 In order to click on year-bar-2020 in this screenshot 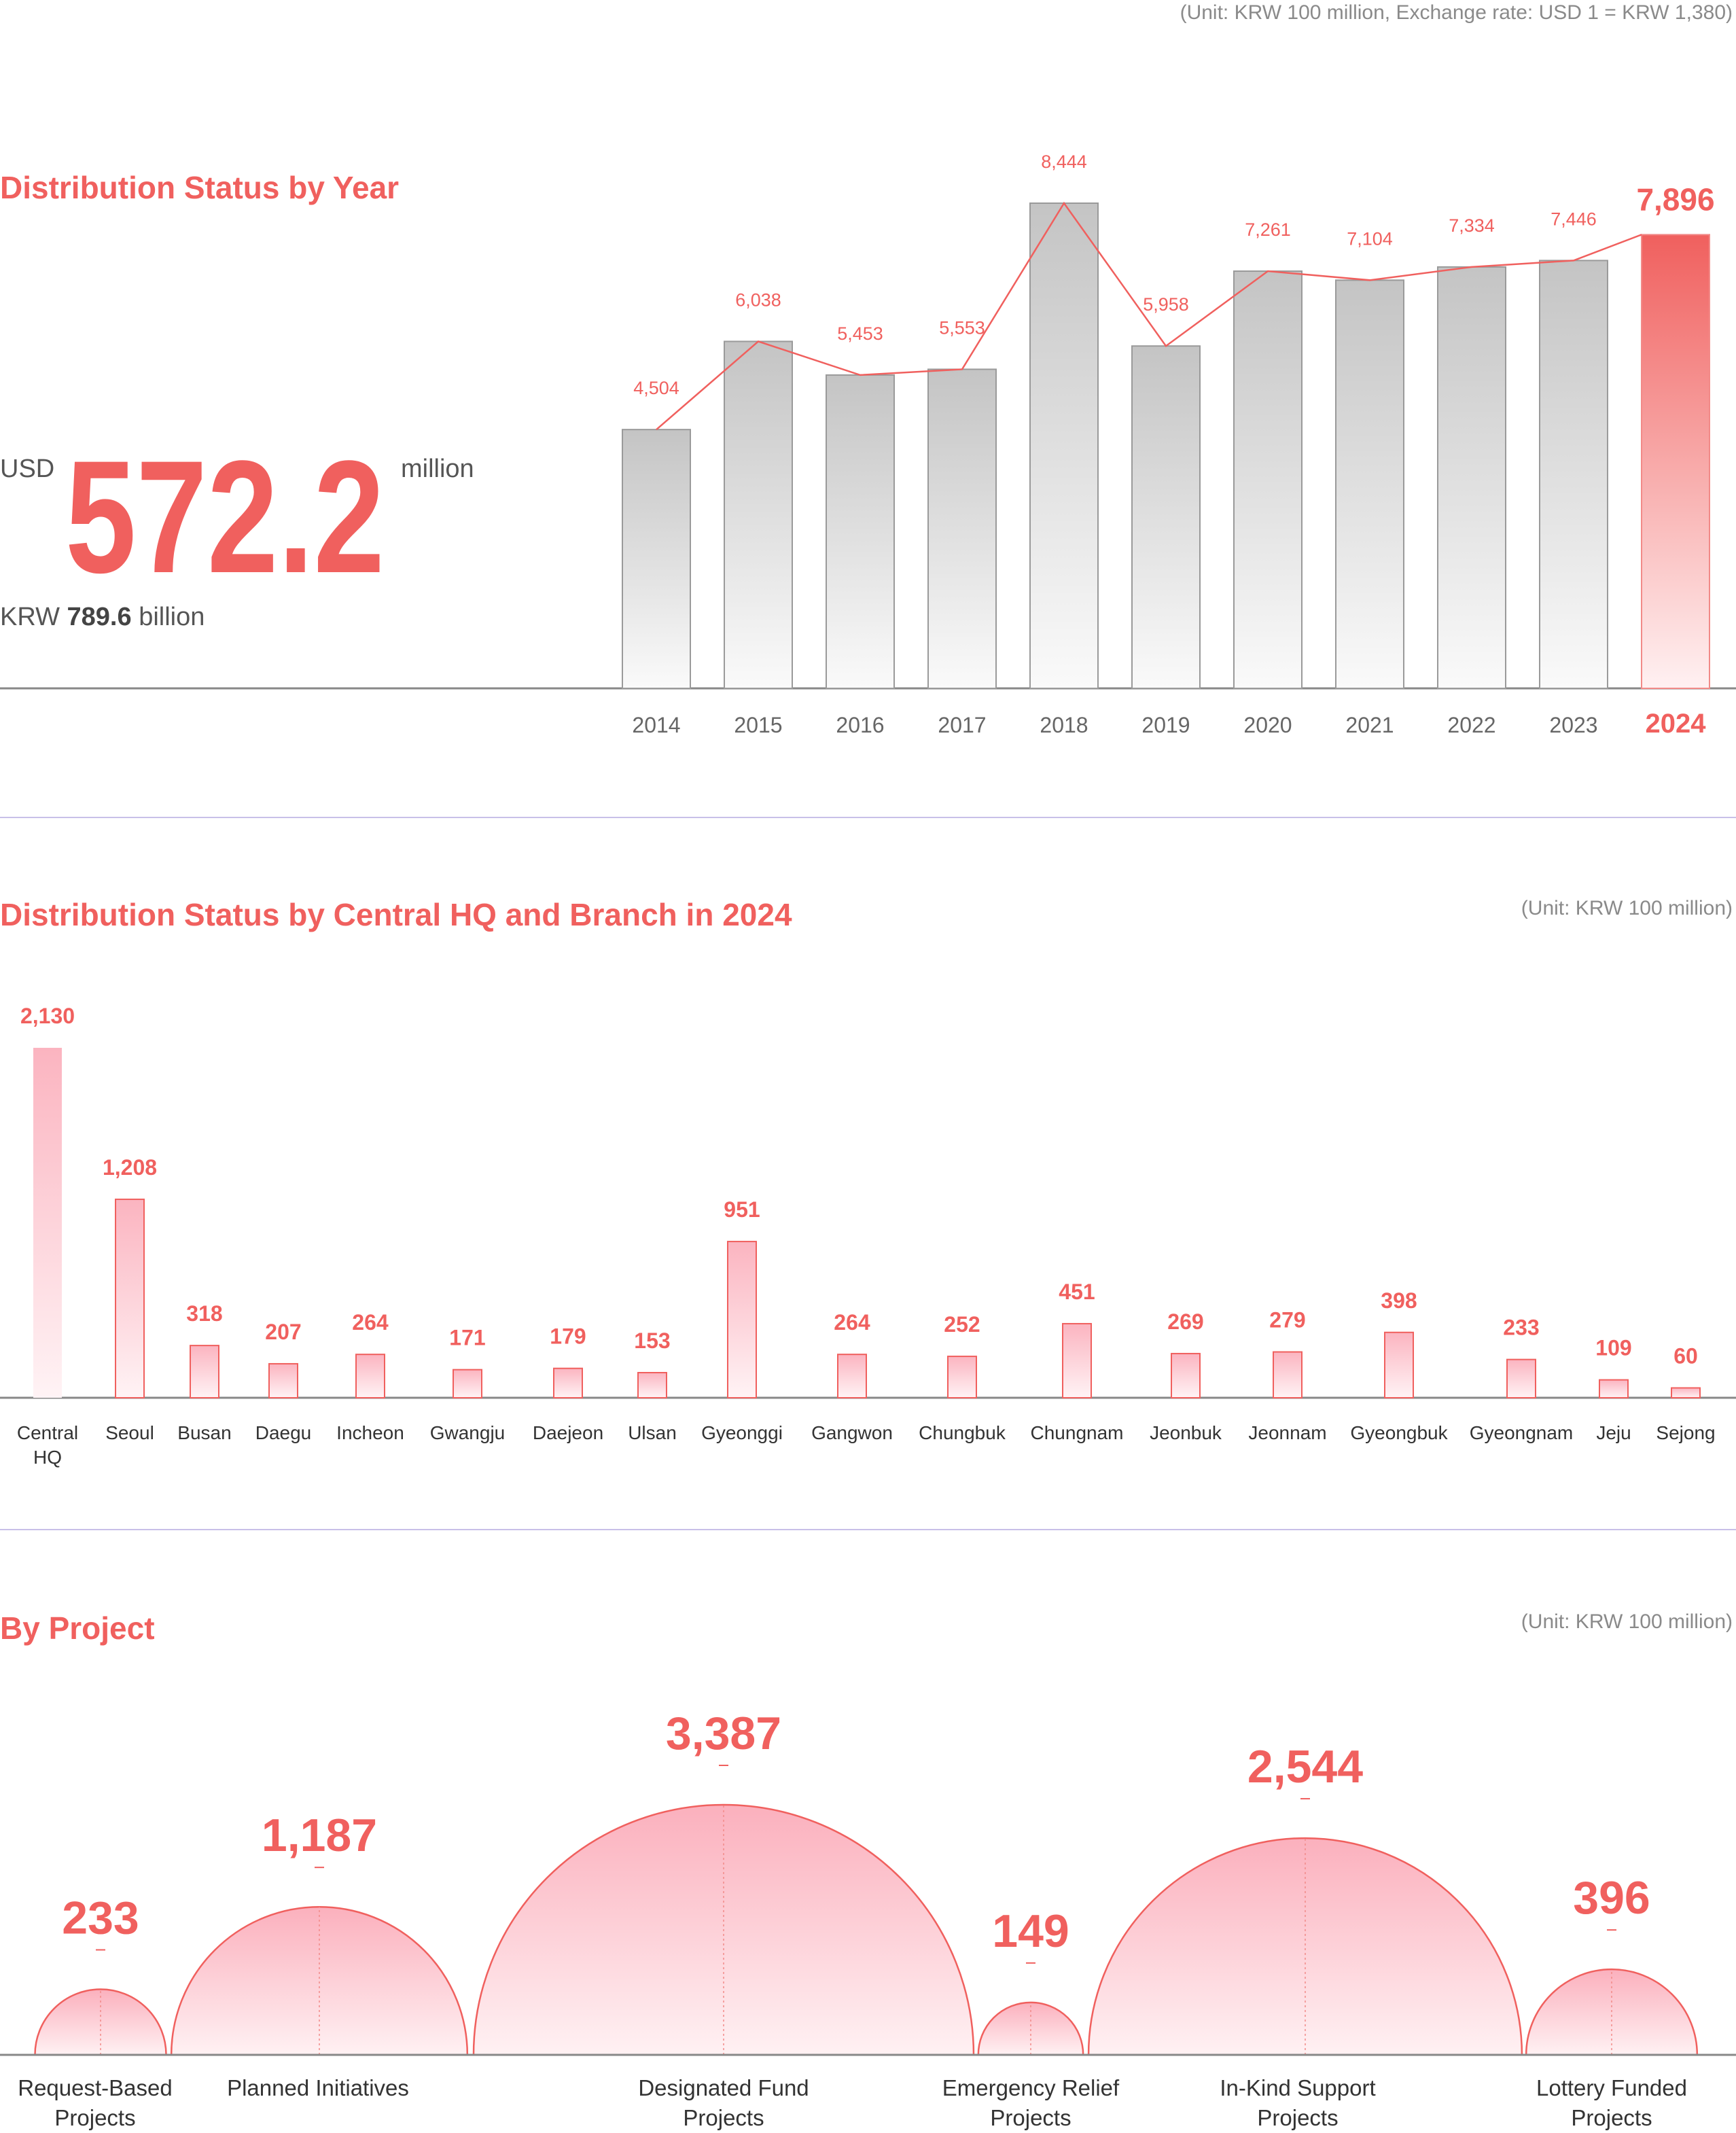, I will do `click(1268, 480)`.